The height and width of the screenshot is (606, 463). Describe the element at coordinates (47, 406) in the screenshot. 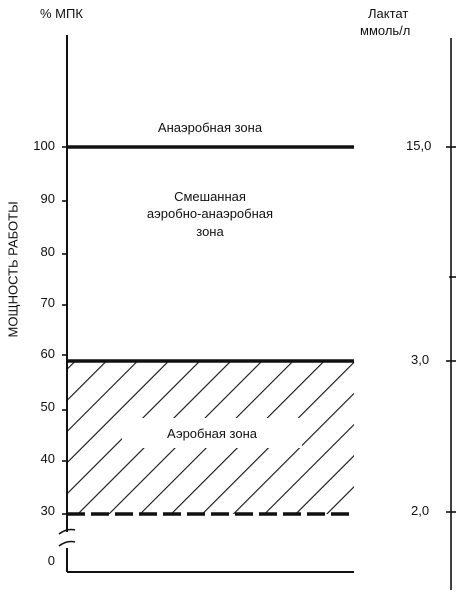

I see `left-tick-50: 50` at that location.